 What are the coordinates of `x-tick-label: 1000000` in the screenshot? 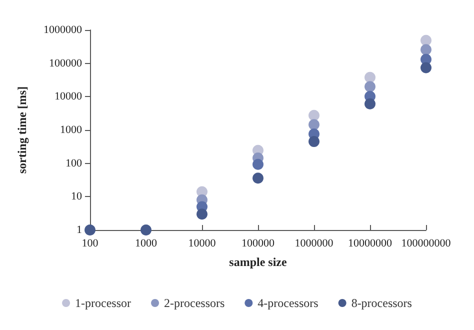 It's located at (314, 244).